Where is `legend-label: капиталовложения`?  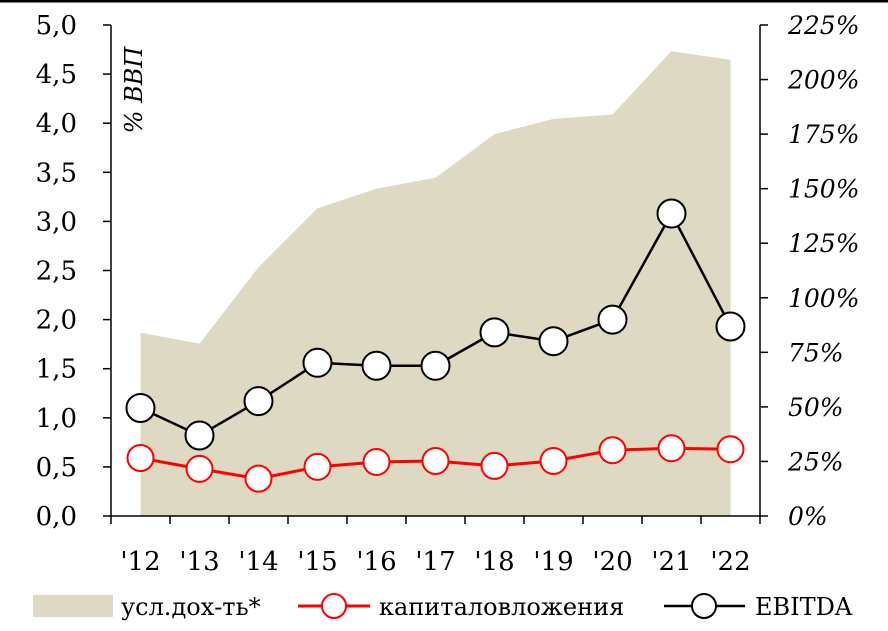
legend-label: капиталовложения is located at coordinates (501, 607).